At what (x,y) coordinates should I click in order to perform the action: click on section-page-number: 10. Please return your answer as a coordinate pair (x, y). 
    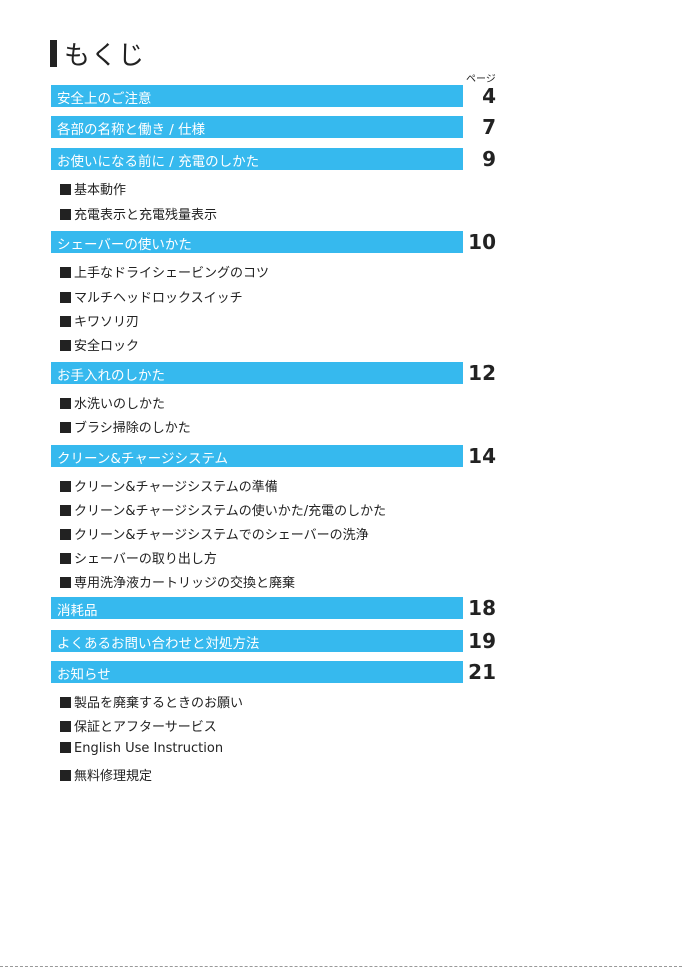
    Looking at the image, I should click on (482, 242).